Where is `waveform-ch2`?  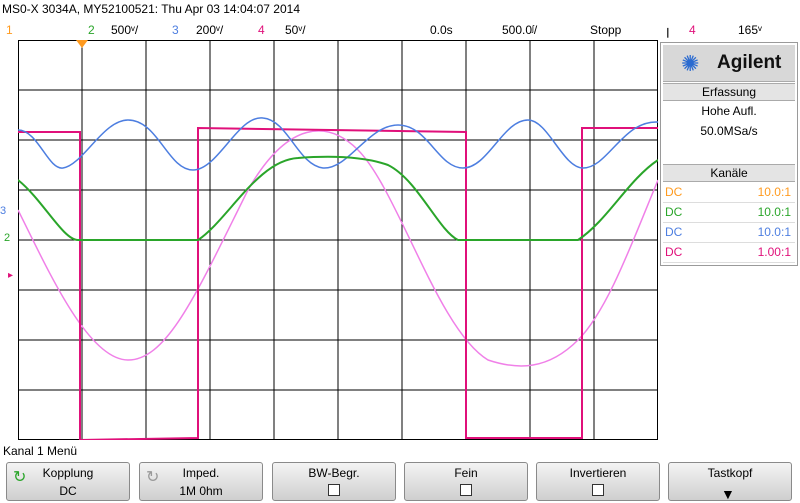
waveform-ch2 is located at coordinates (338, 198).